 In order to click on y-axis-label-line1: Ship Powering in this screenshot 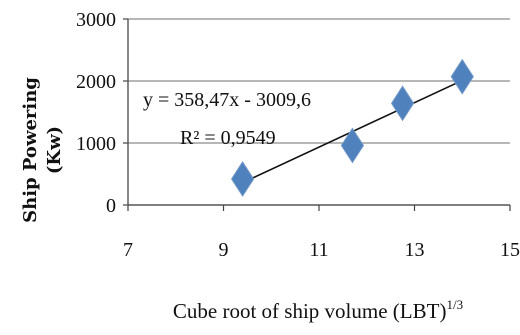, I will do `click(30, 150)`.